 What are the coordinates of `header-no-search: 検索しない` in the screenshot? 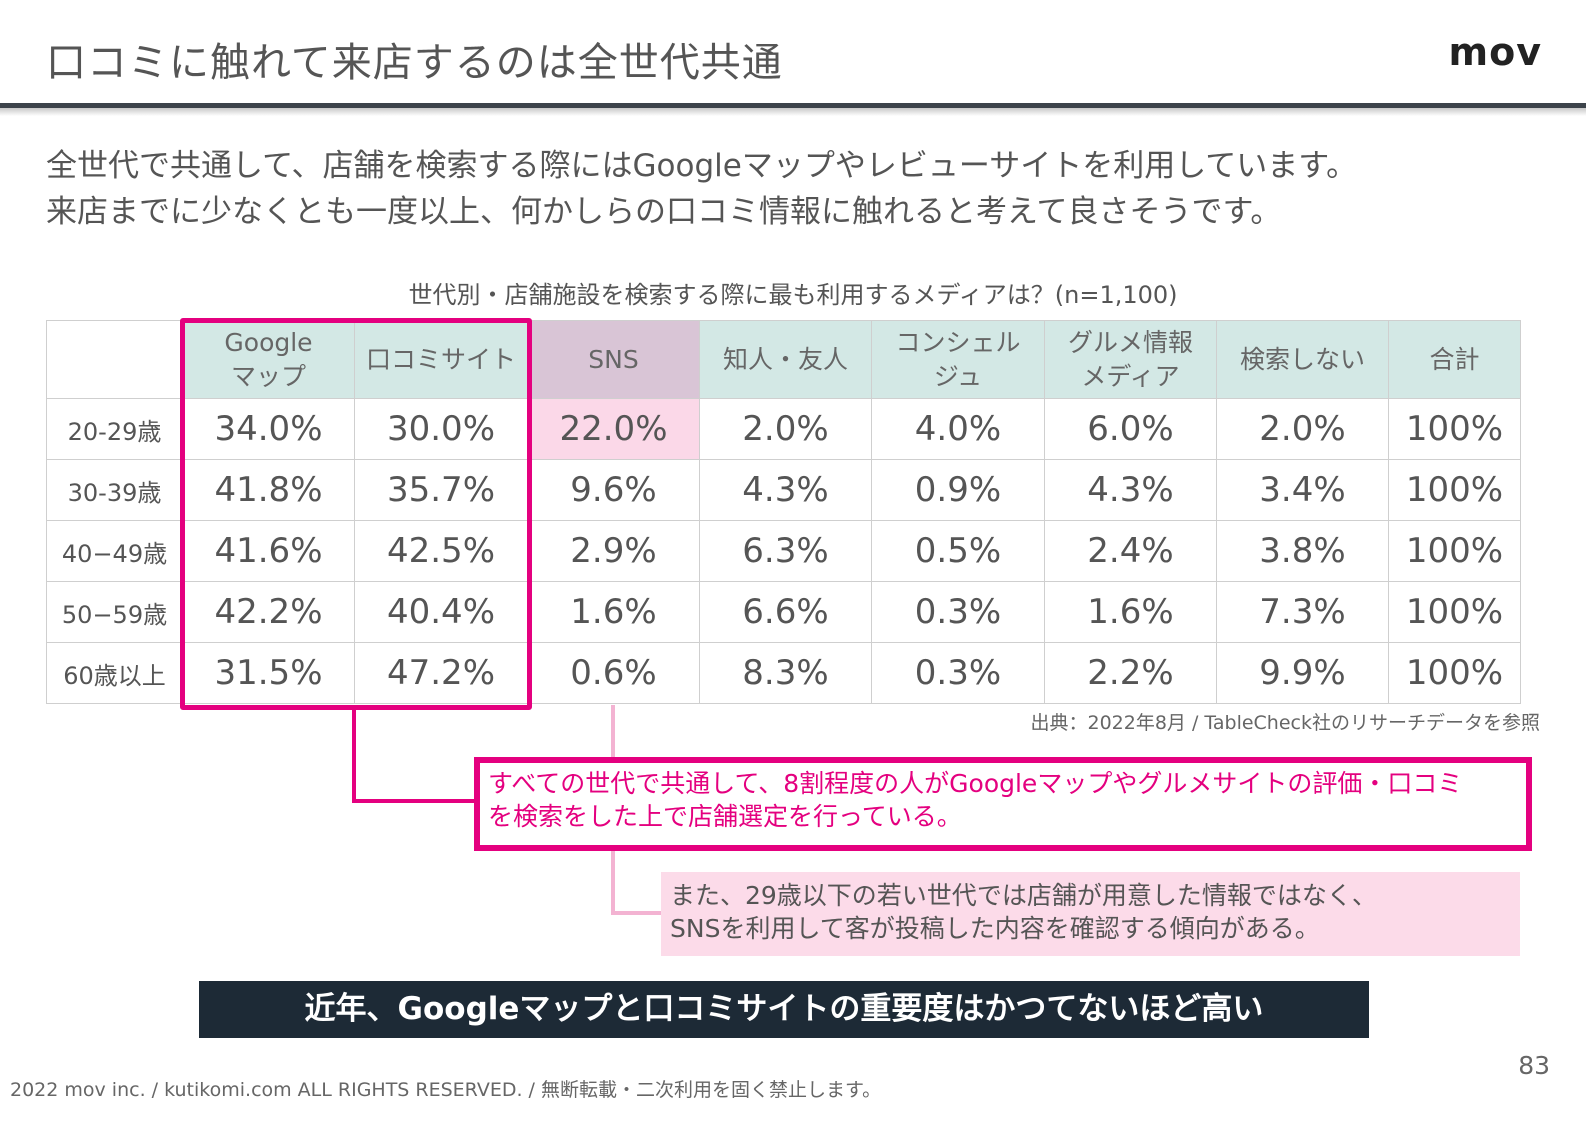 It's located at (1302, 359).